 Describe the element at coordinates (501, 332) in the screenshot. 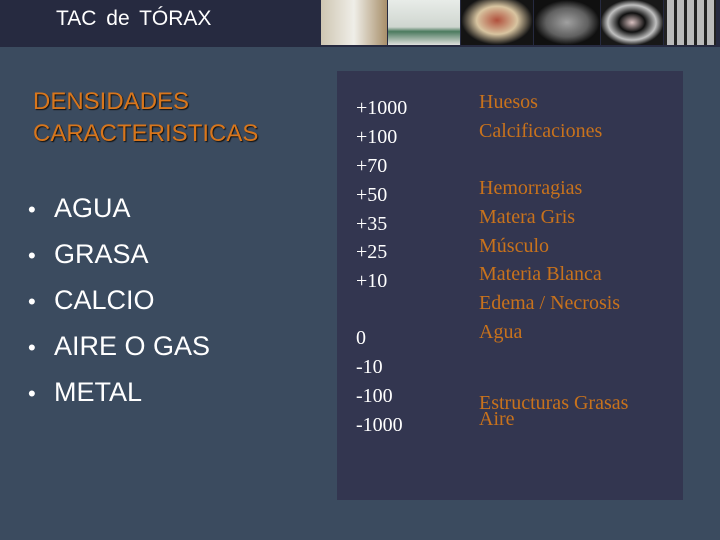

I see `tissue-label: Agua` at that location.